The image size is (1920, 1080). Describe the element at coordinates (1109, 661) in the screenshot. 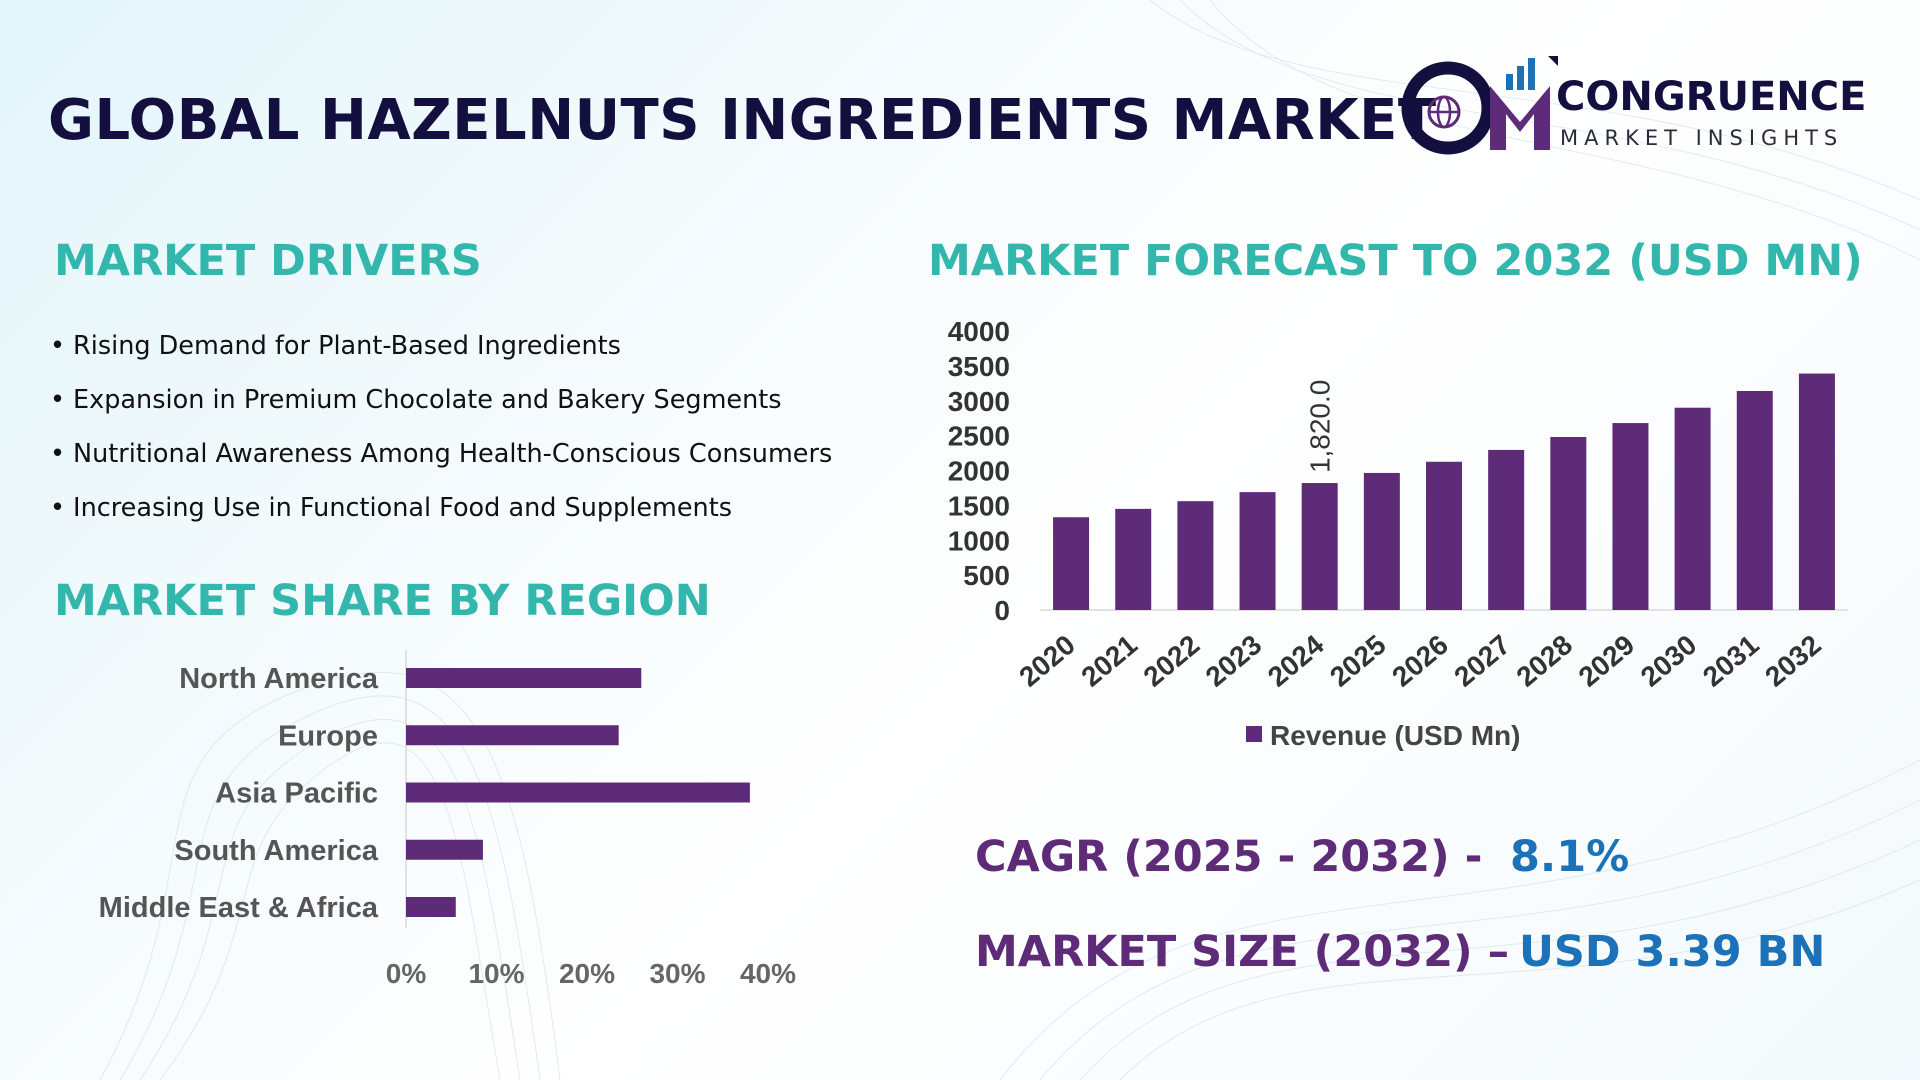

I see `x-tick-label: 2021` at that location.